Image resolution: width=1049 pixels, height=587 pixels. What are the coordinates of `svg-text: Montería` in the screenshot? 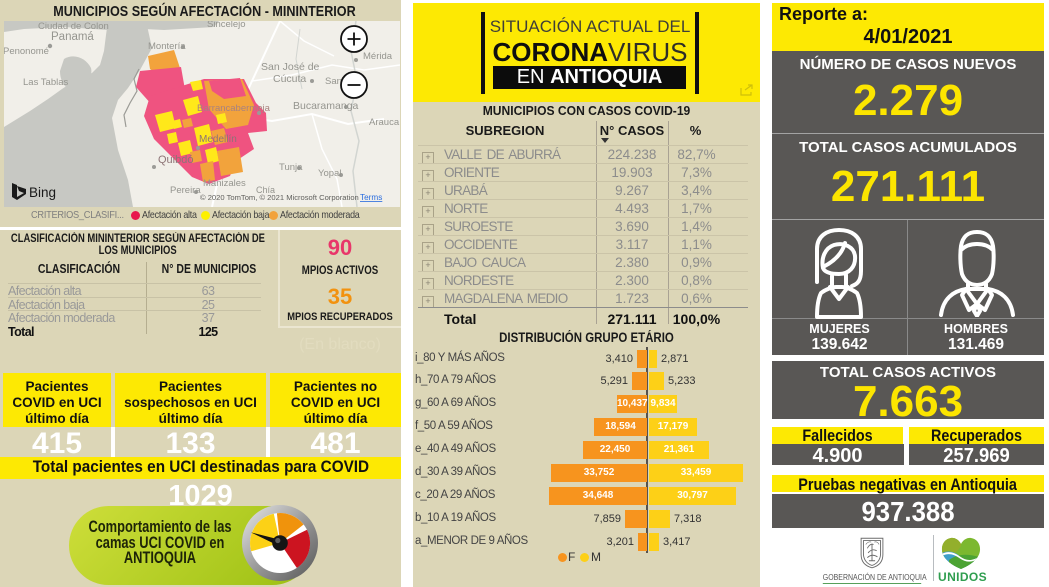 It's located at (167, 46).